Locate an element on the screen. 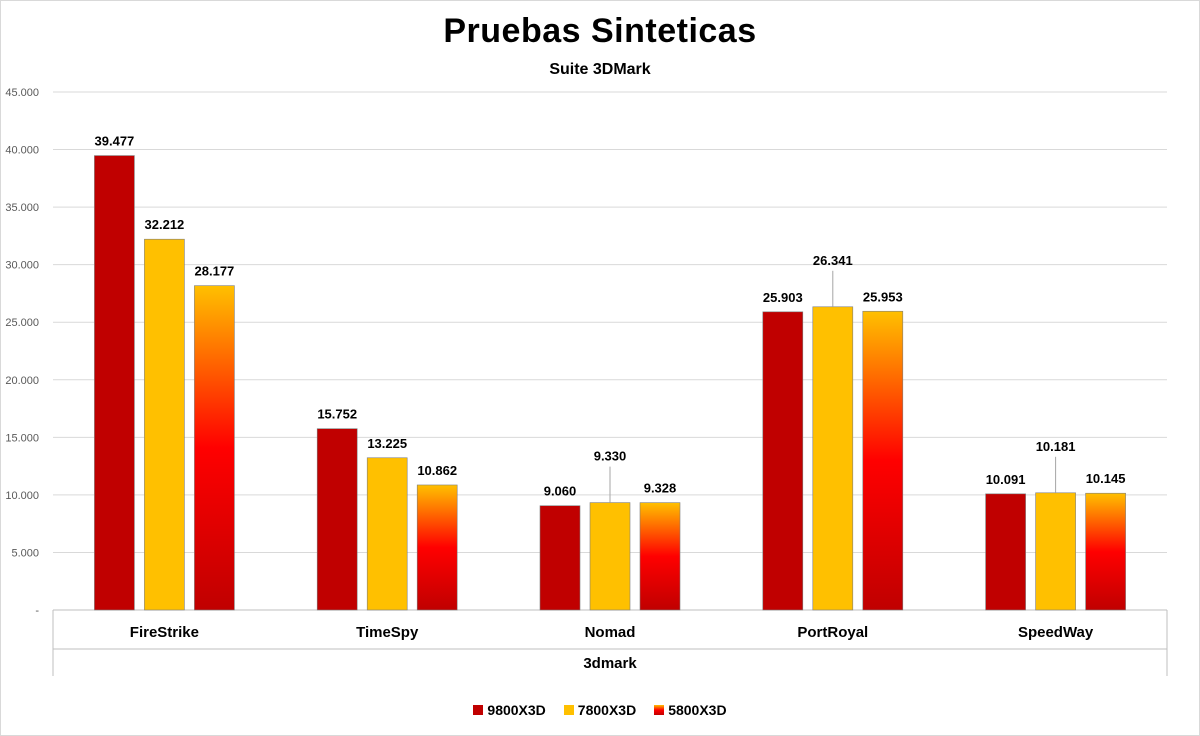  x-tick-label: Nomad is located at coordinates (610, 632).